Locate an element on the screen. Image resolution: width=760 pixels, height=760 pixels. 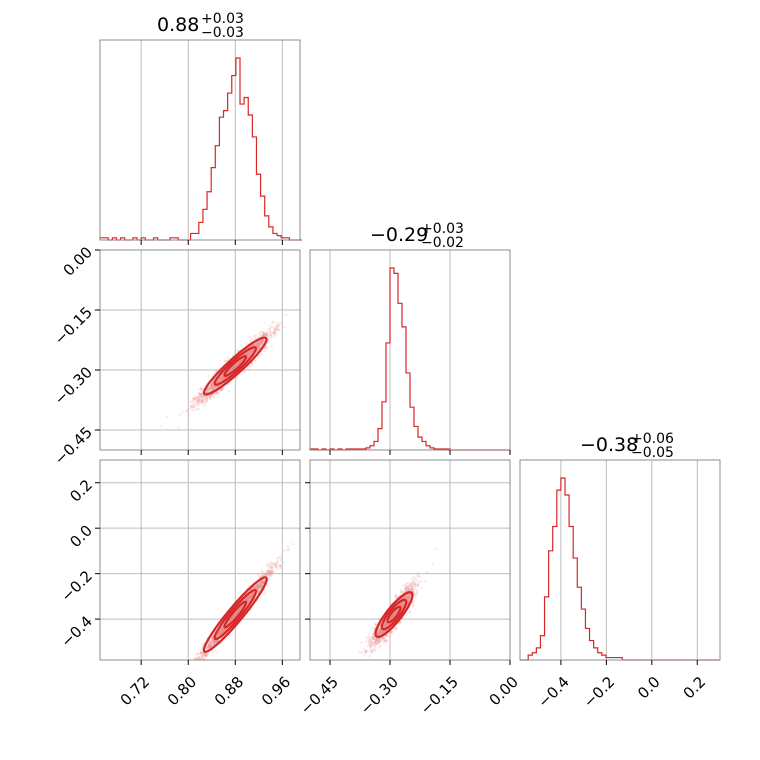
param-title-p0: 0.88 is located at coordinates (178, 25).